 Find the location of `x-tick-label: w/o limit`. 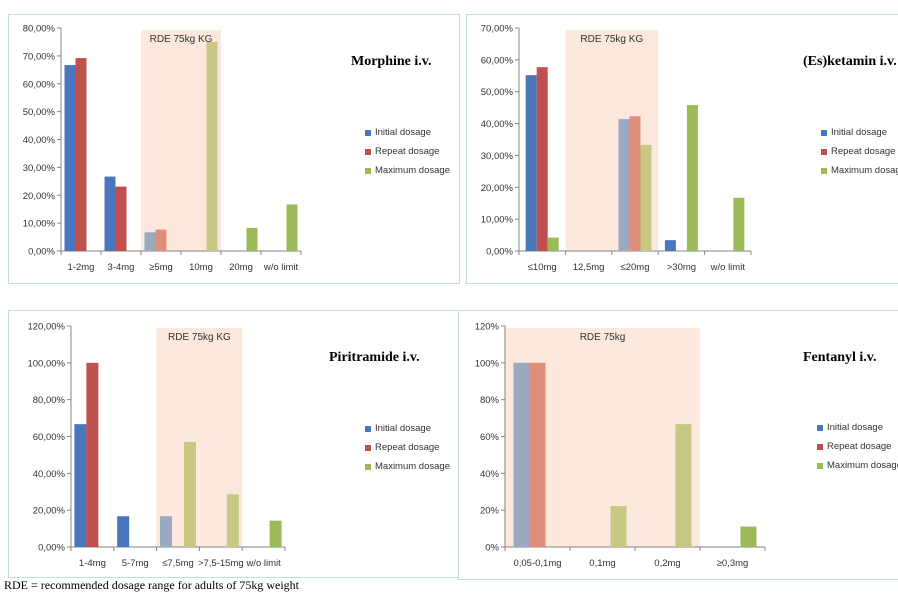

x-tick-label: w/o limit is located at coordinates (281, 267).